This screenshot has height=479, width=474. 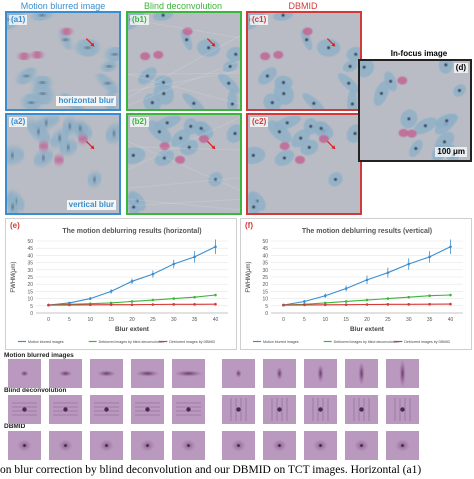 What do you see at coordinates (63, 164) in the screenshot?
I see `panel-a2: (a2) vertical blur` at bounding box center [63, 164].